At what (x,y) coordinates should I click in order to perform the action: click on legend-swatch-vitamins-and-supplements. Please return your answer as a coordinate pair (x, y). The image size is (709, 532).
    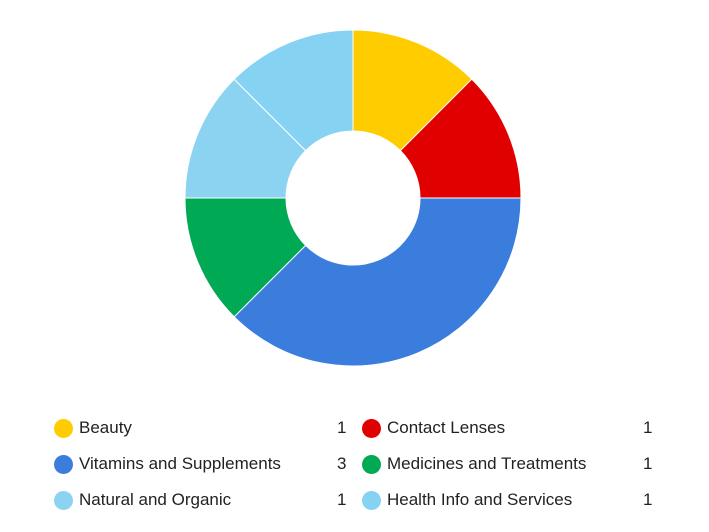
    Looking at the image, I should click on (63, 464).